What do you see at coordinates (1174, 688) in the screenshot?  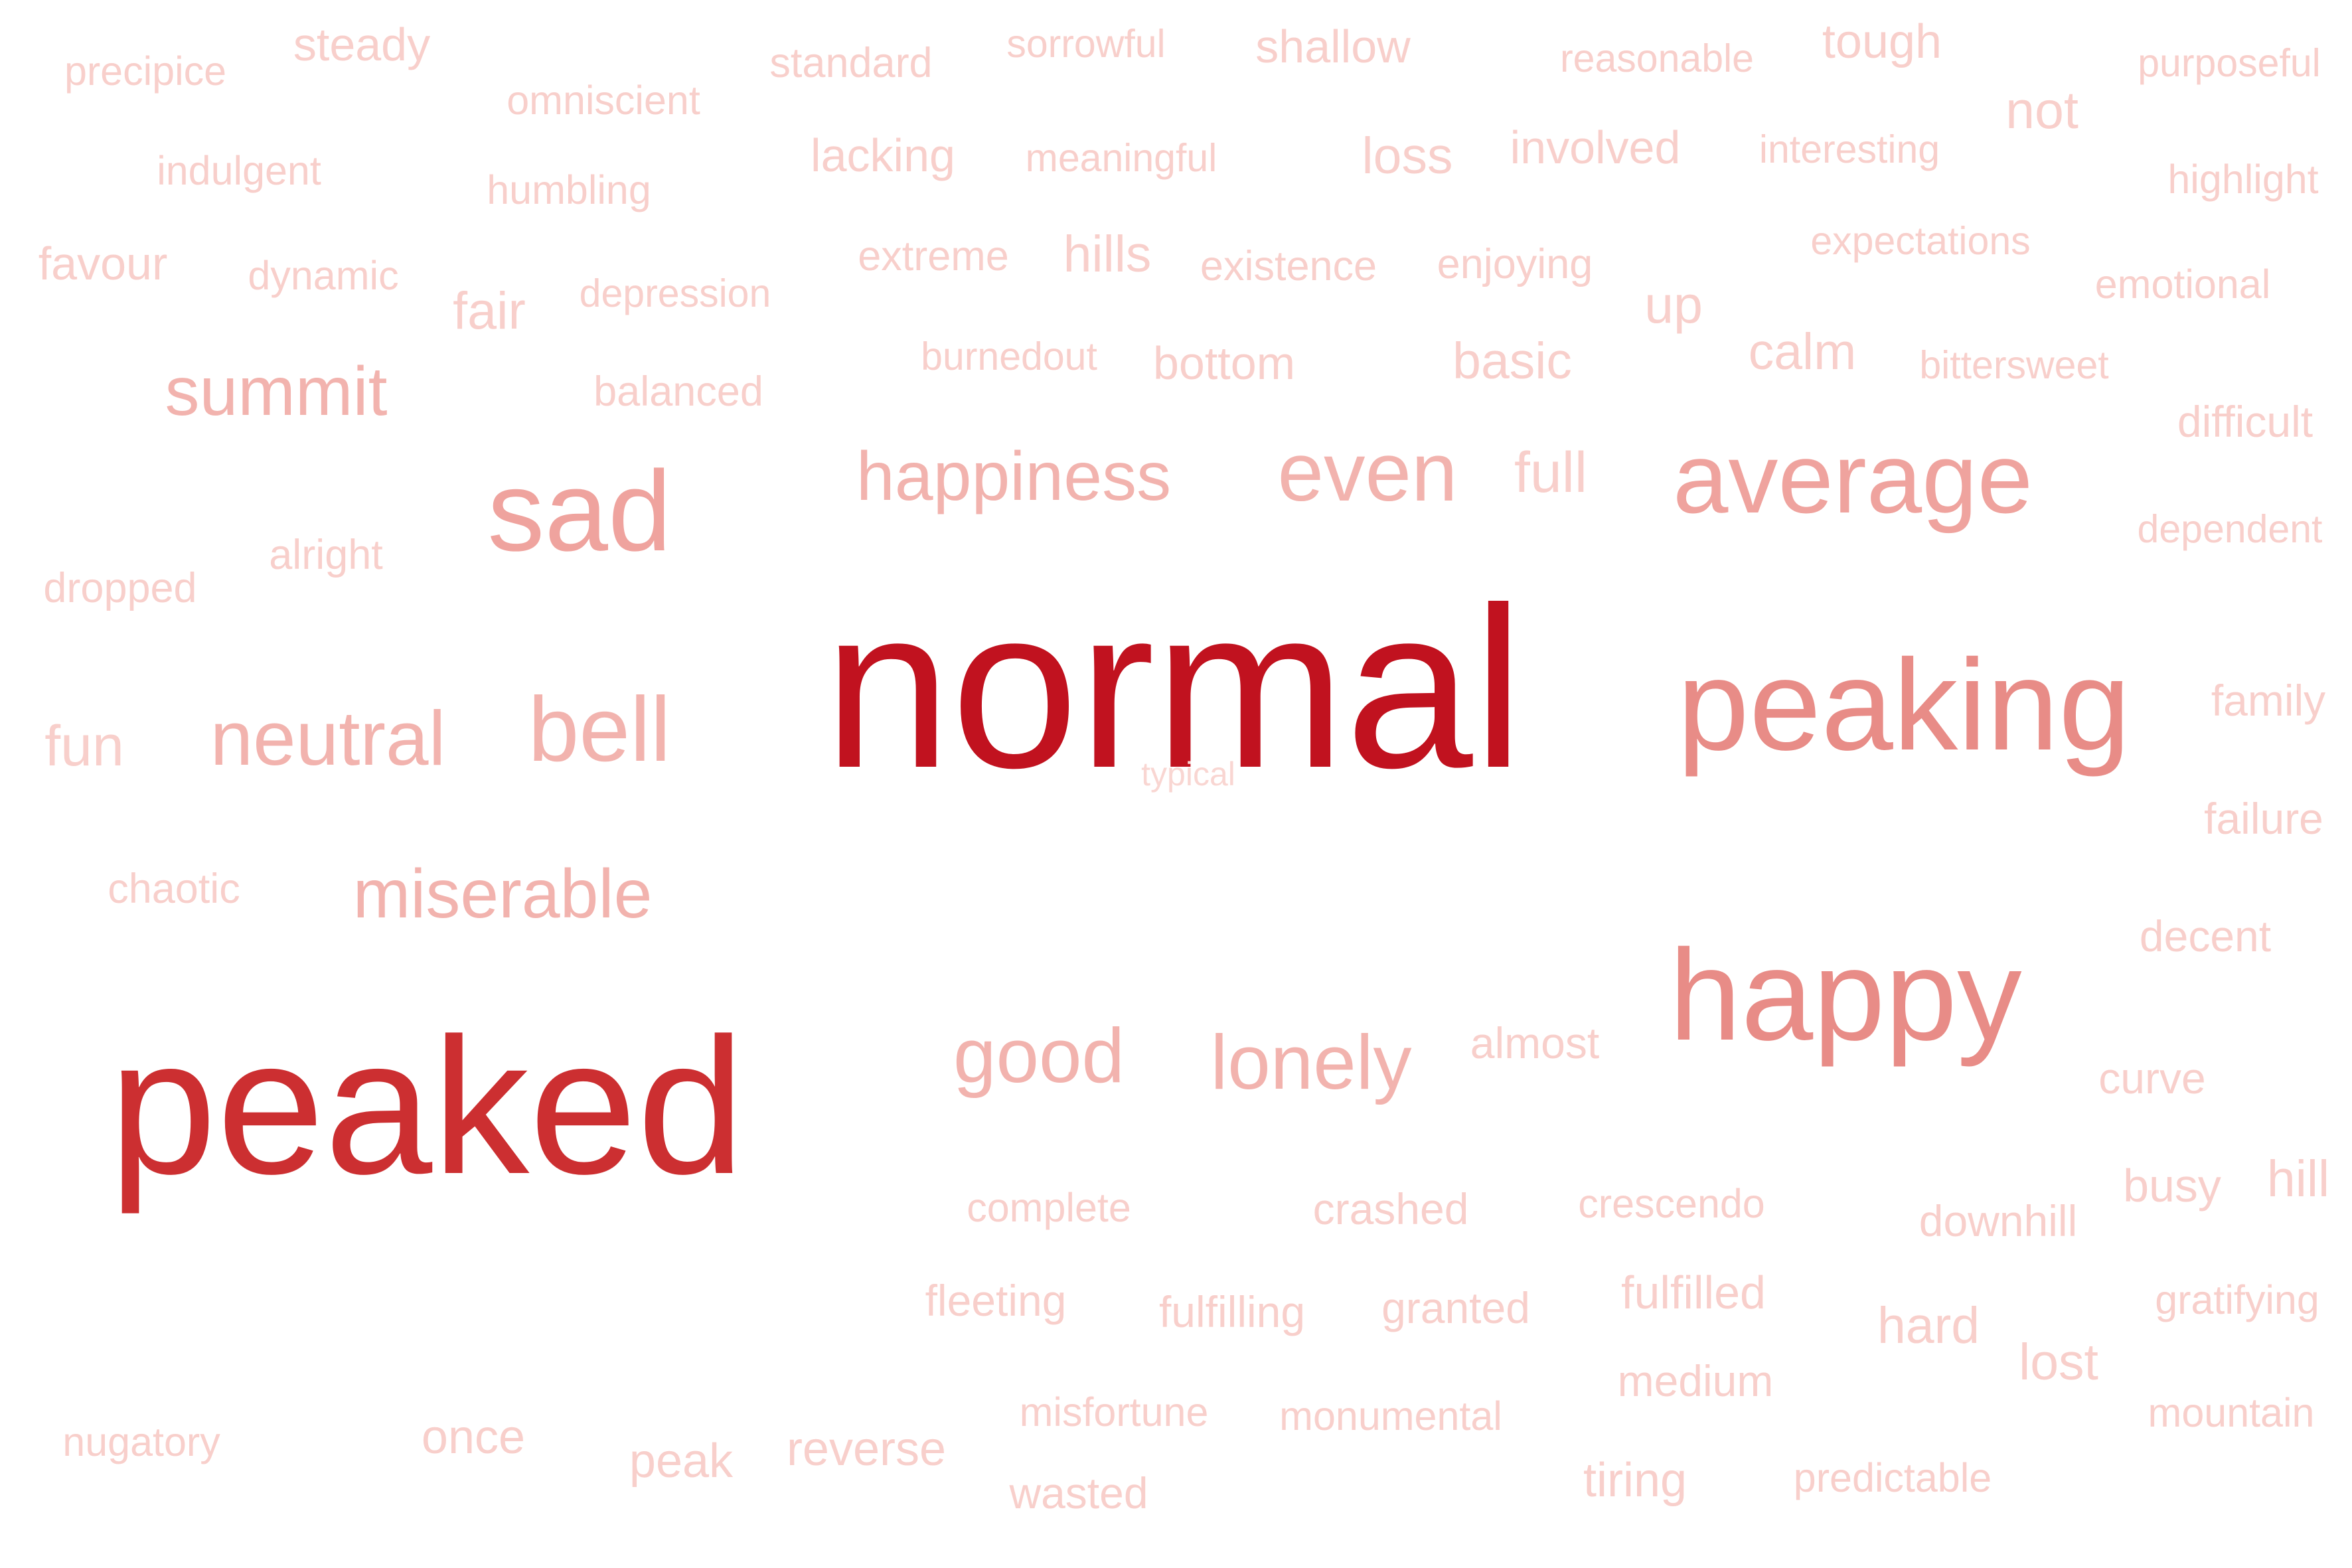 I see `word-normal: normal` at bounding box center [1174, 688].